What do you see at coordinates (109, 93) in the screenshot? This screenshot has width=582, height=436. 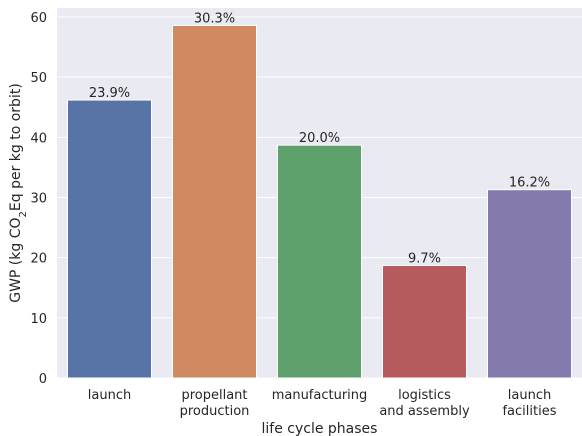 I see `bar-value-label: 23.9%` at bounding box center [109, 93].